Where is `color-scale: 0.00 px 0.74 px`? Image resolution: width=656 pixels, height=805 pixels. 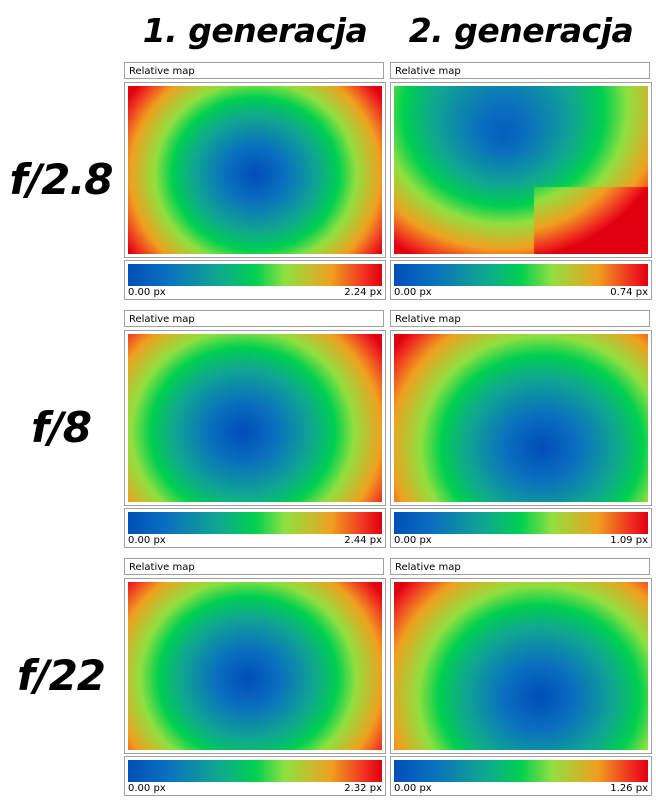
color-scale: 0.00 px 0.74 px is located at coordinates (521, 280).